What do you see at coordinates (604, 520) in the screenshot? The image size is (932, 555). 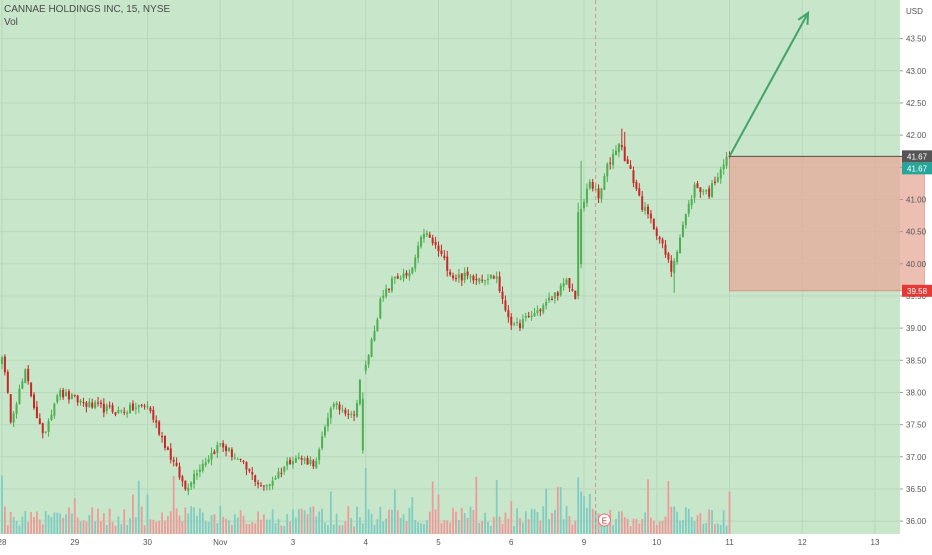 I see `earnings-marker-icon` at bounding box center [604, 520].